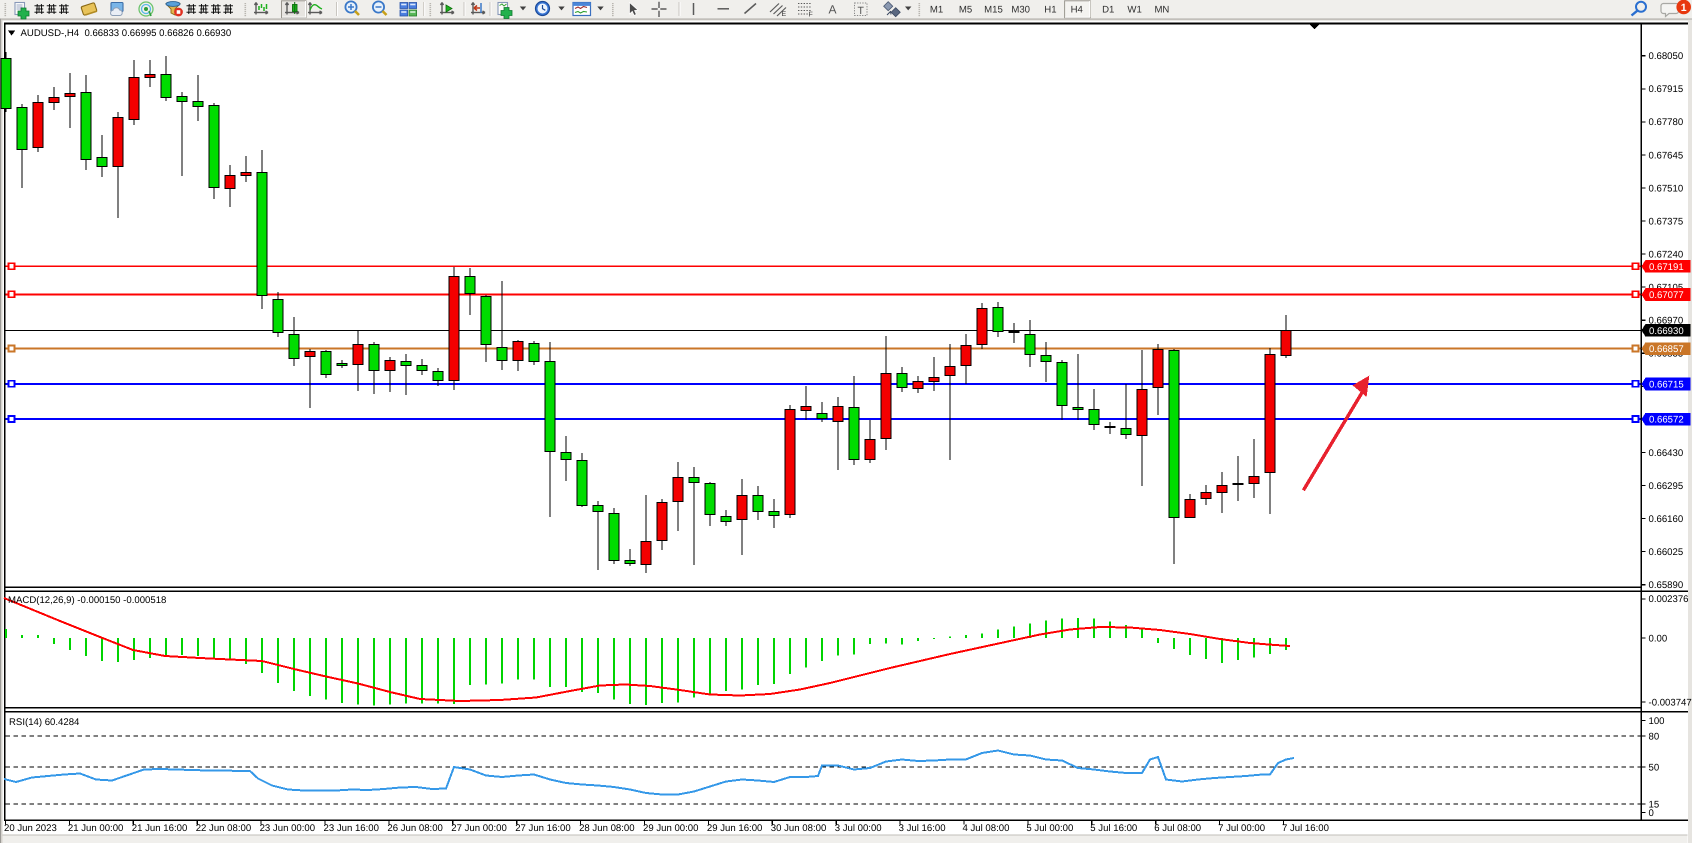  Describe the element at coordinates (1654, 767) in the screenshot. I see `svg-text: 50` at that location.